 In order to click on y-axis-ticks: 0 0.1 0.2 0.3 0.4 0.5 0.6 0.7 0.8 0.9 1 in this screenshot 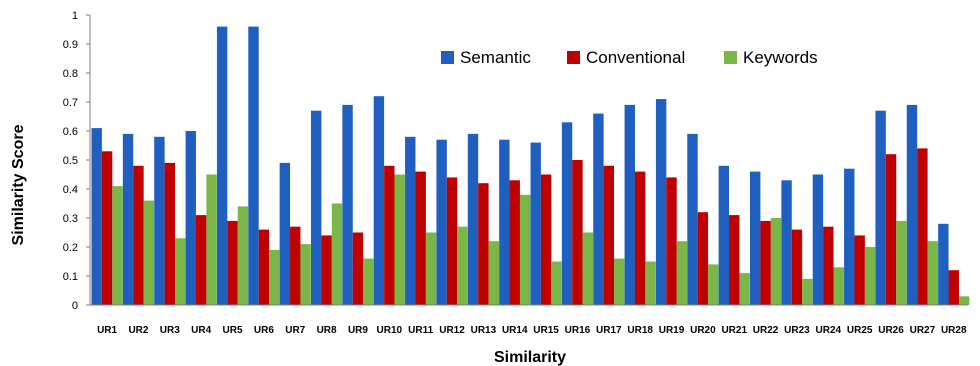, I will do `click(76, 161)`.